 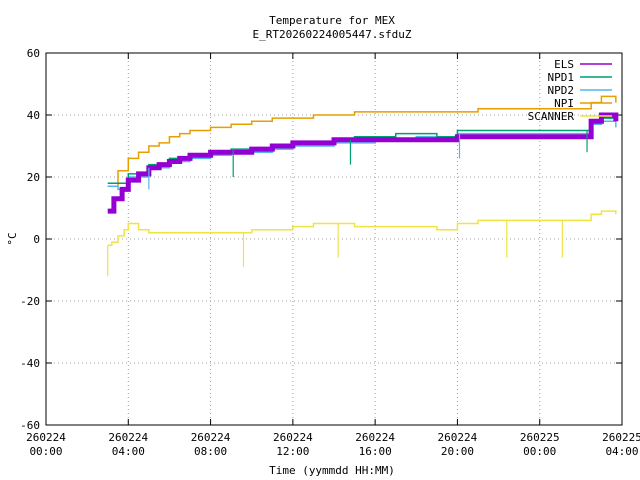 What do you see at coordinates (561, 77) in the screenshot?
I see `legend-label: NPD1` at bounding box center [561, 77].